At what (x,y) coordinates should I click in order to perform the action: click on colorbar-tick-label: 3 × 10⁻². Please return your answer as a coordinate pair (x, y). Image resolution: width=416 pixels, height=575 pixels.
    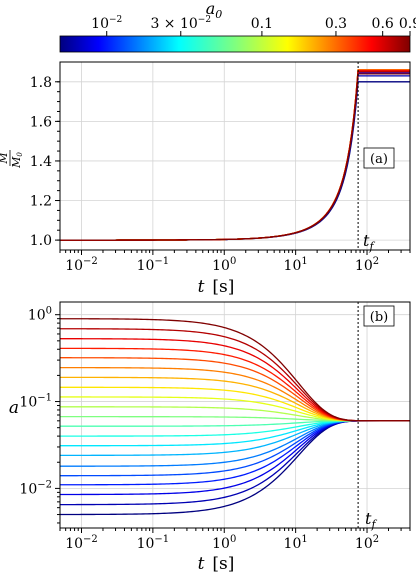
    Looking at the image, I should click on (180, 23).